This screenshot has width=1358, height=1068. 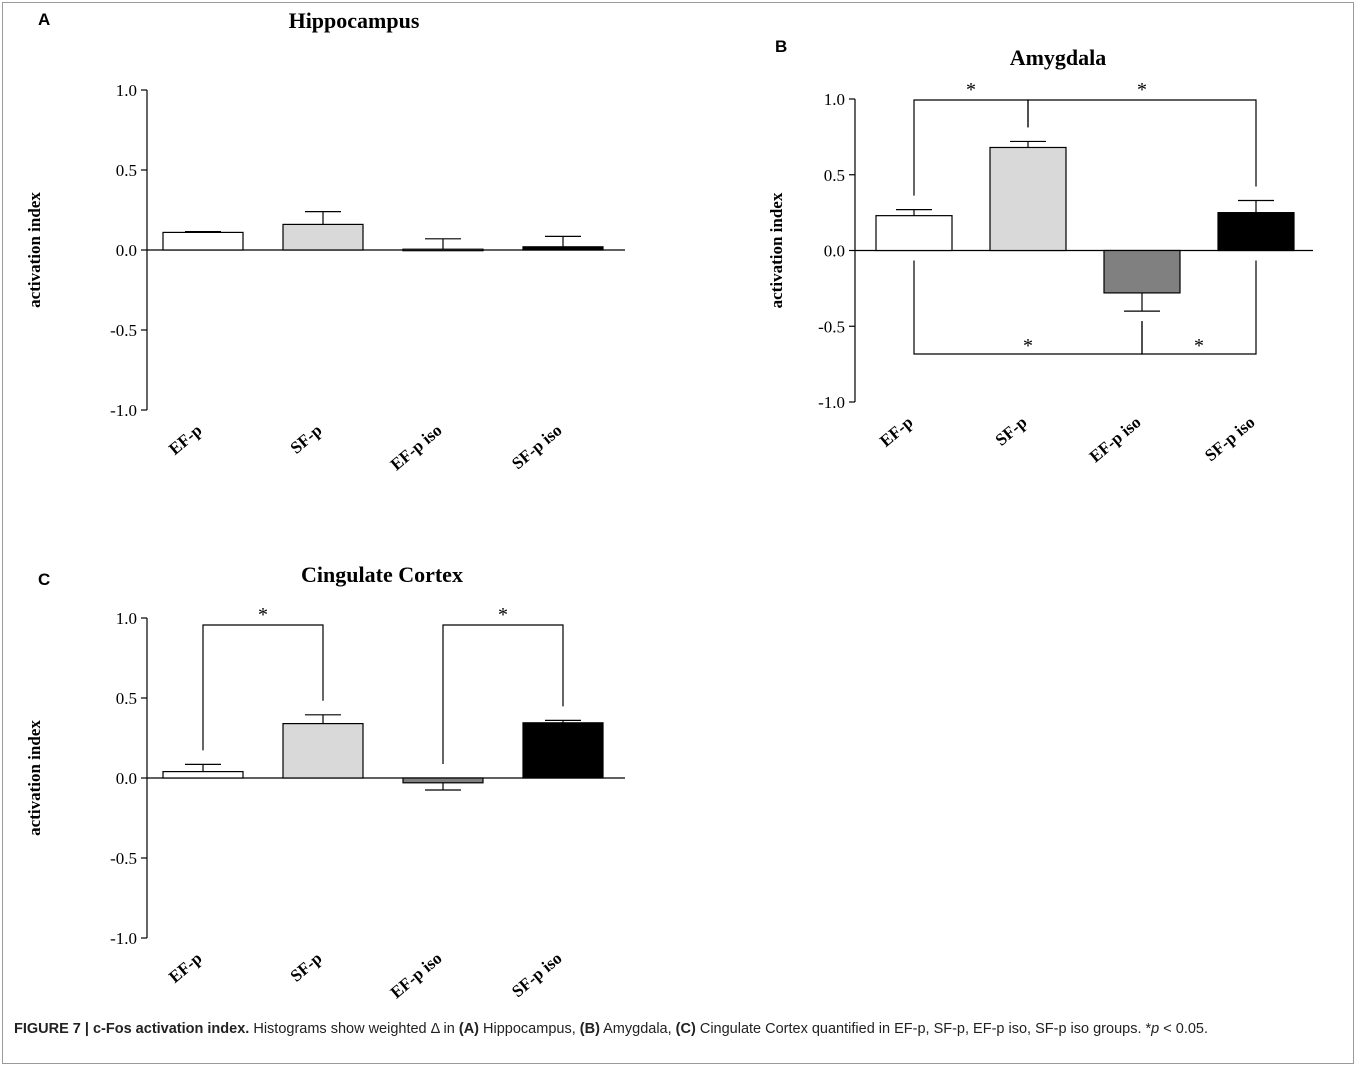 What do you see at coordinates (354, 20) in the screenshot?
I see `chart-title: Hippocampus` at bounding box center [354, 20].